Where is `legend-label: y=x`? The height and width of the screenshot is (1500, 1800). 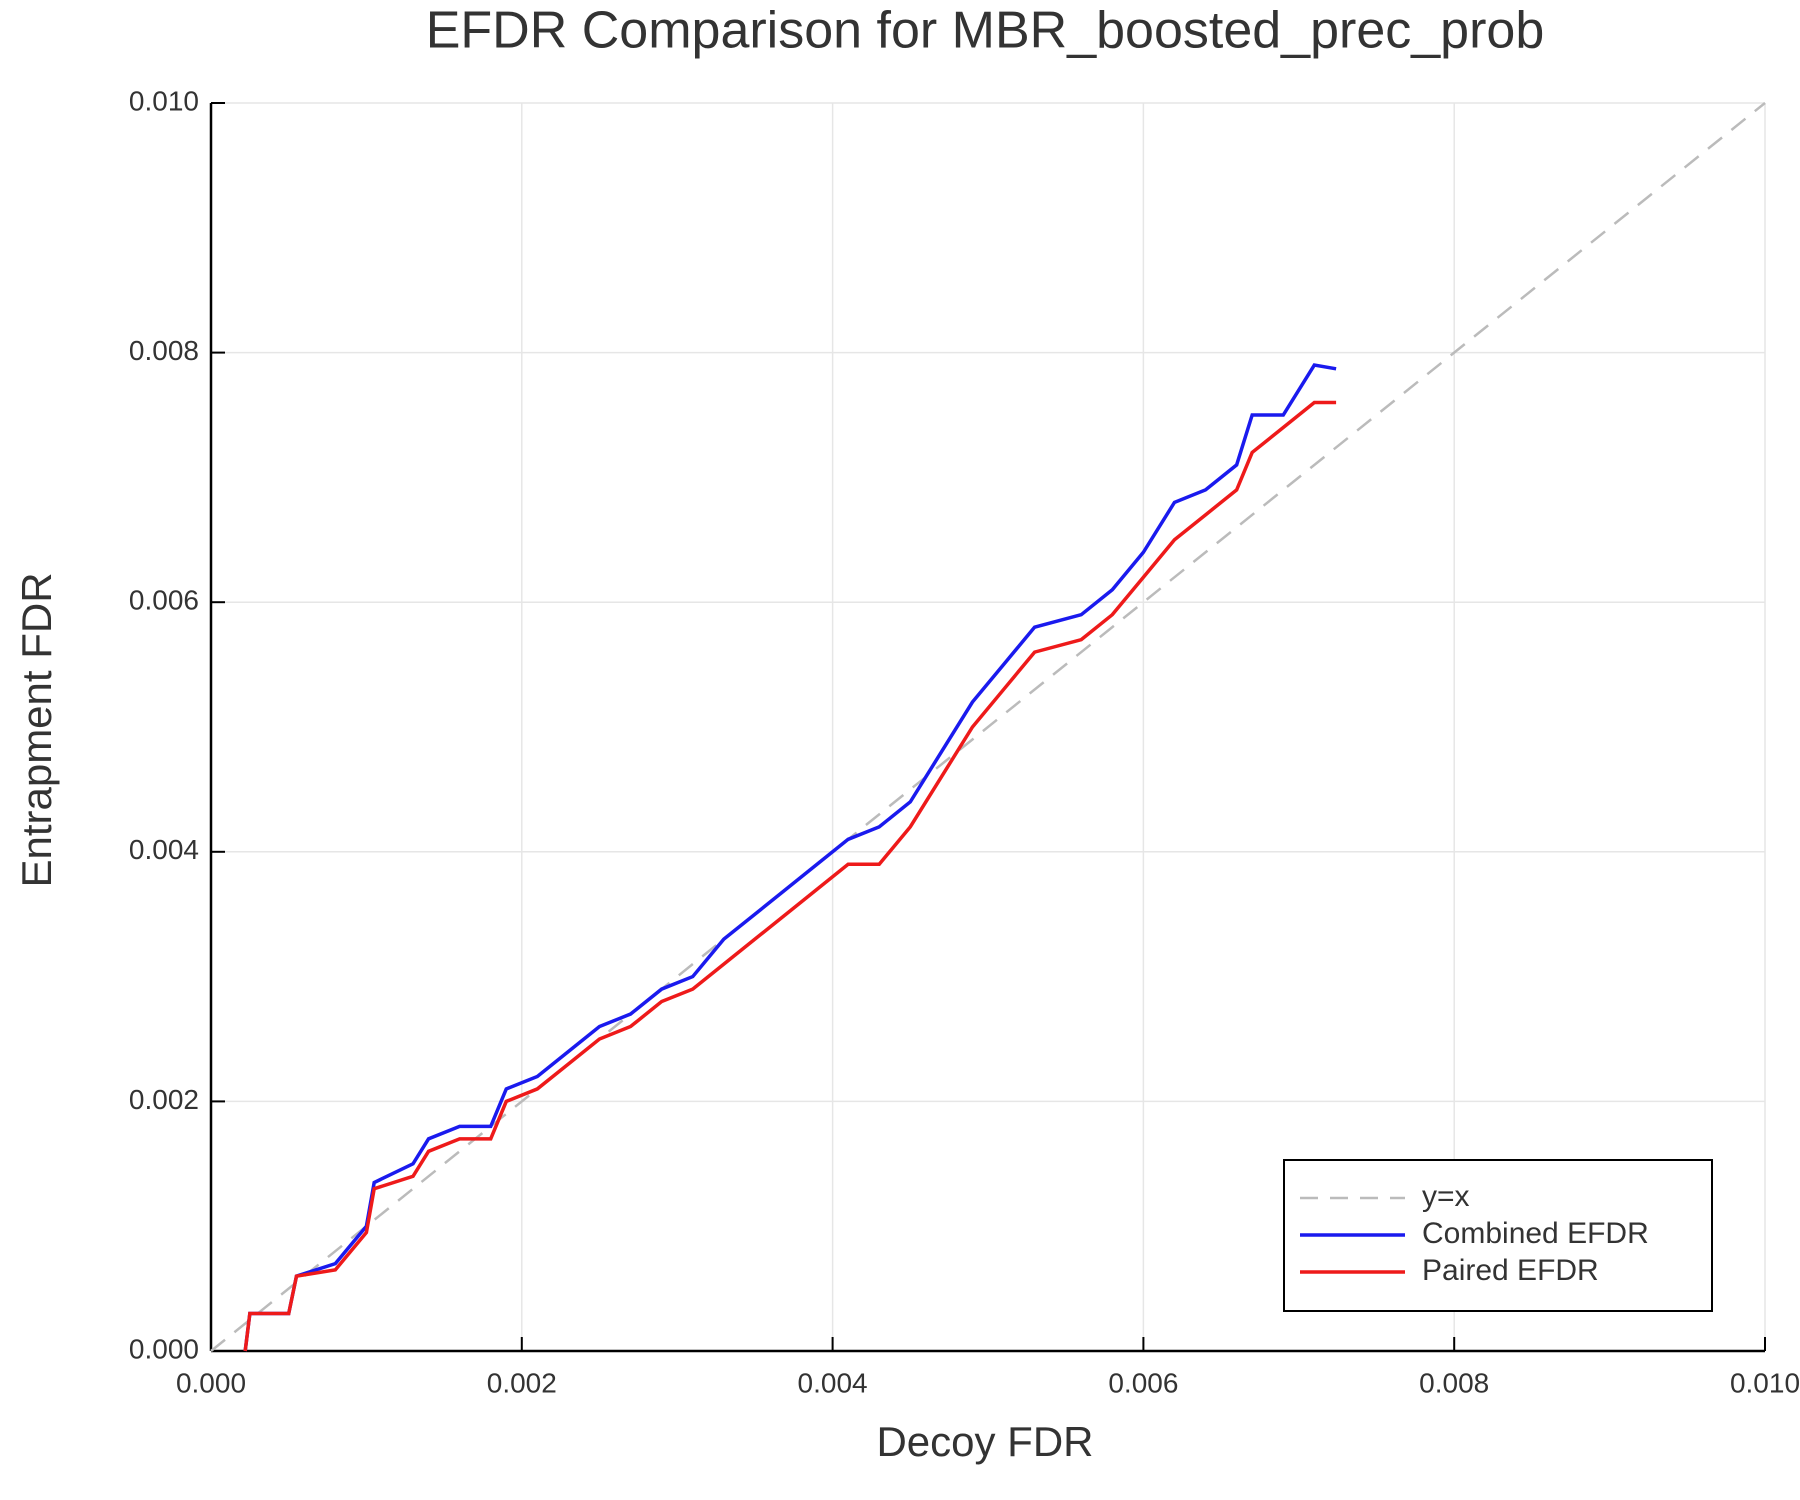 legend-label: y=x is located at coordinates (1446, 1196).